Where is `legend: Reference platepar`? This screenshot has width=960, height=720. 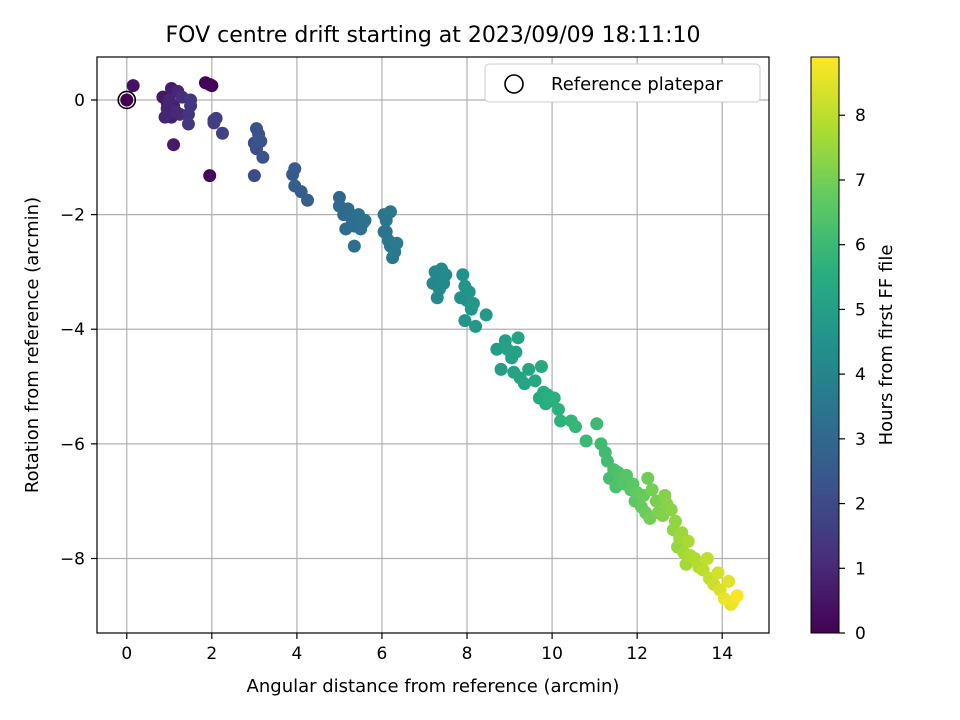 legend: Reference platepar is located at coordinates (622, 83).